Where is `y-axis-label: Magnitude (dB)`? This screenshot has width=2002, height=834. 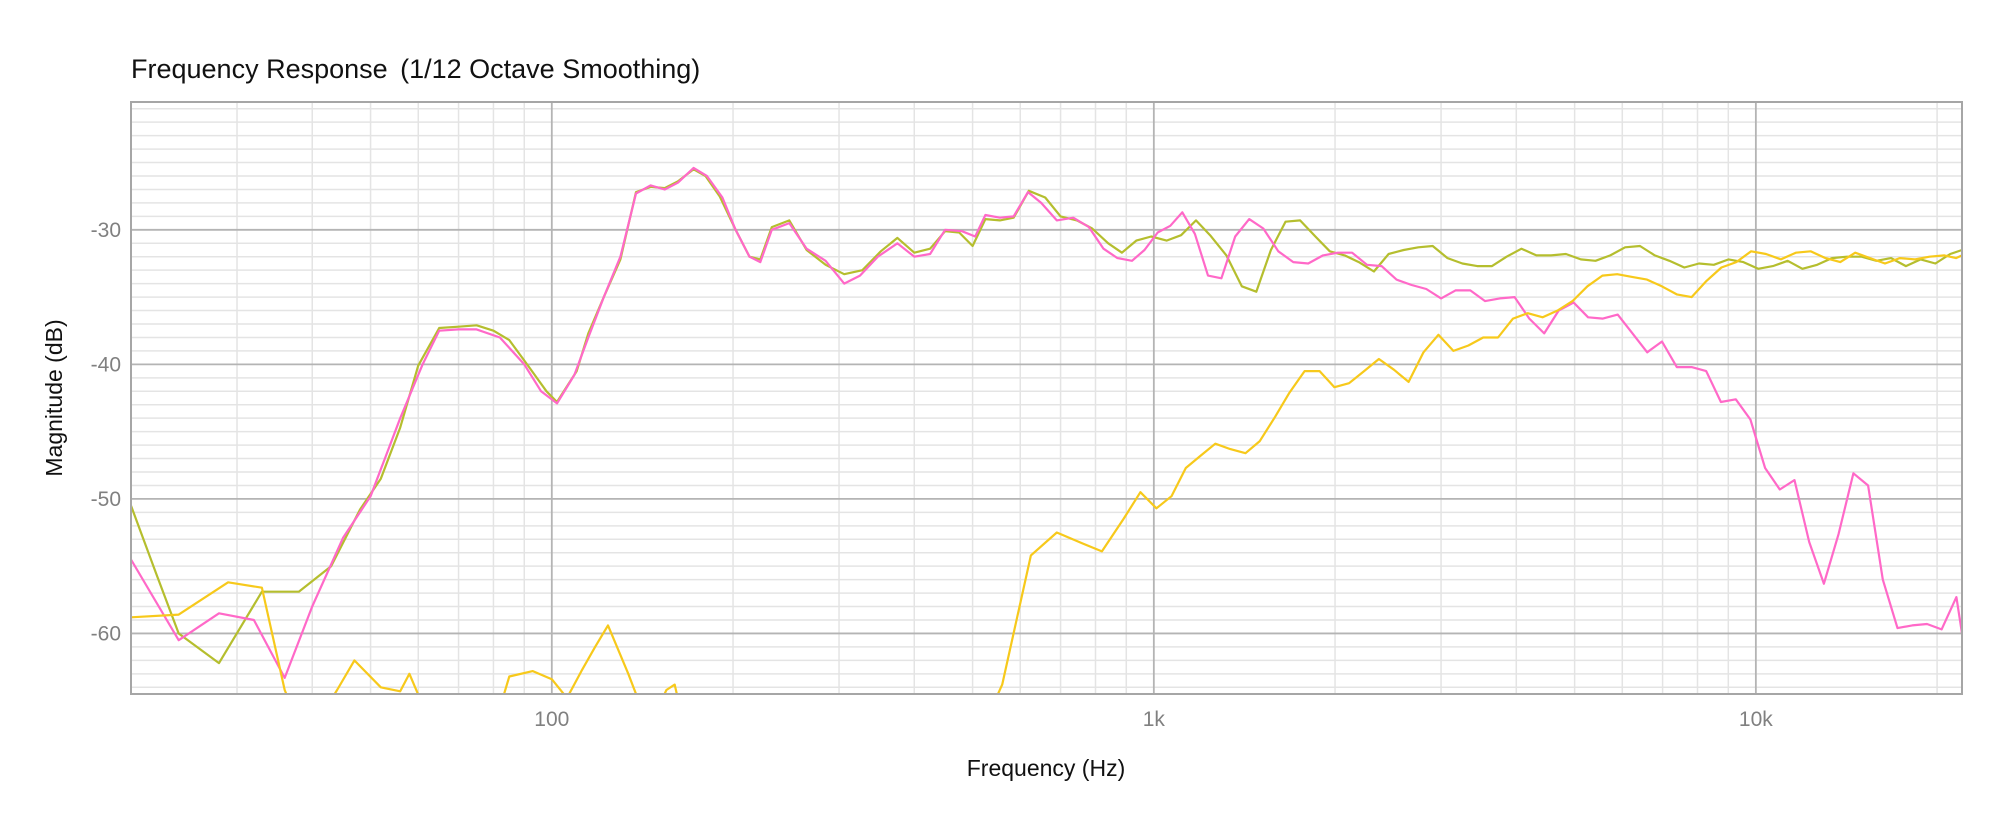 y-axis-label: Magnitude (dB) is located at coordinates (54, 397).